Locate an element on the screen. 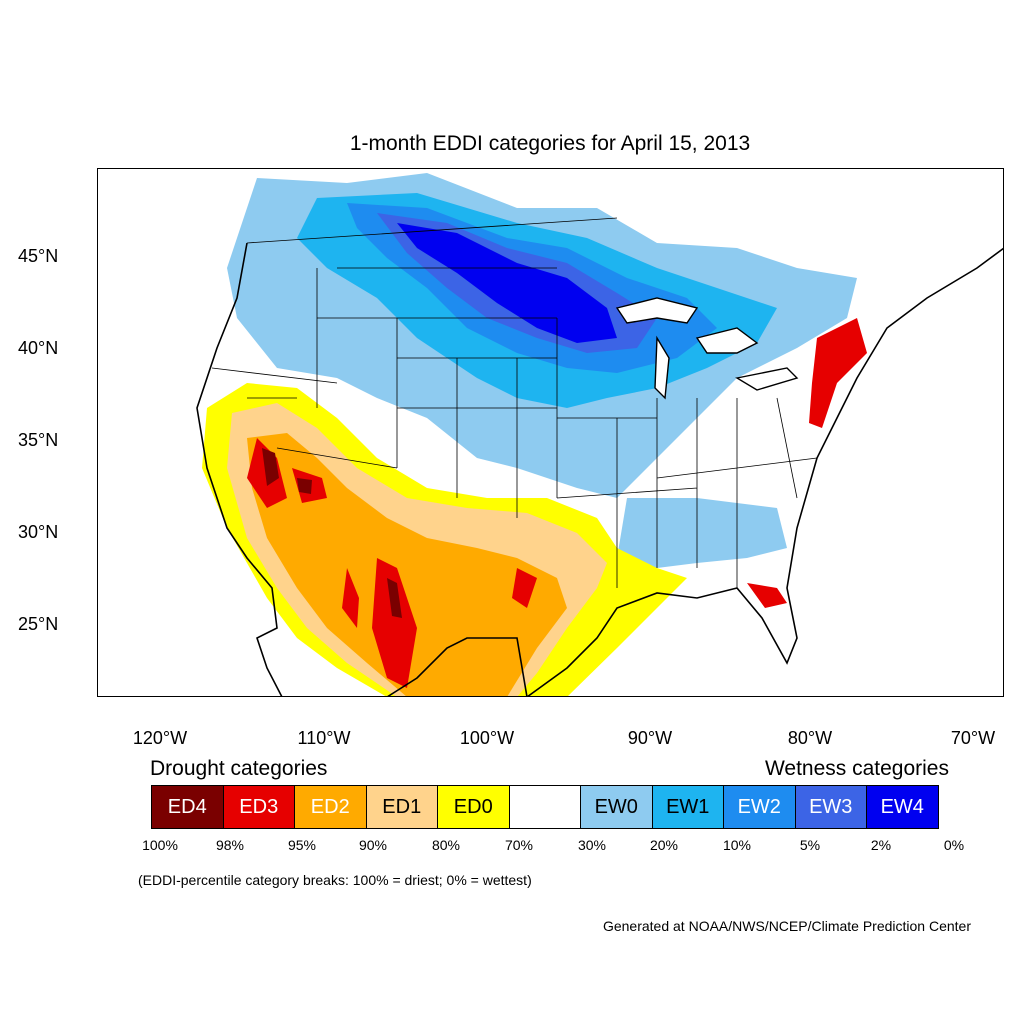  legend-box-ew4: EW4 is located at coordinates (902, 807).